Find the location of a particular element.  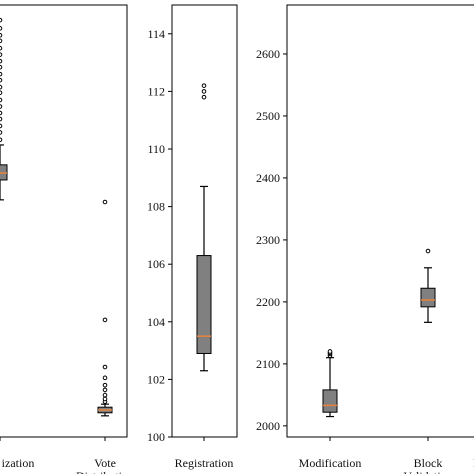

y-tick-label: 2000 is located at coordinates (268, 426).